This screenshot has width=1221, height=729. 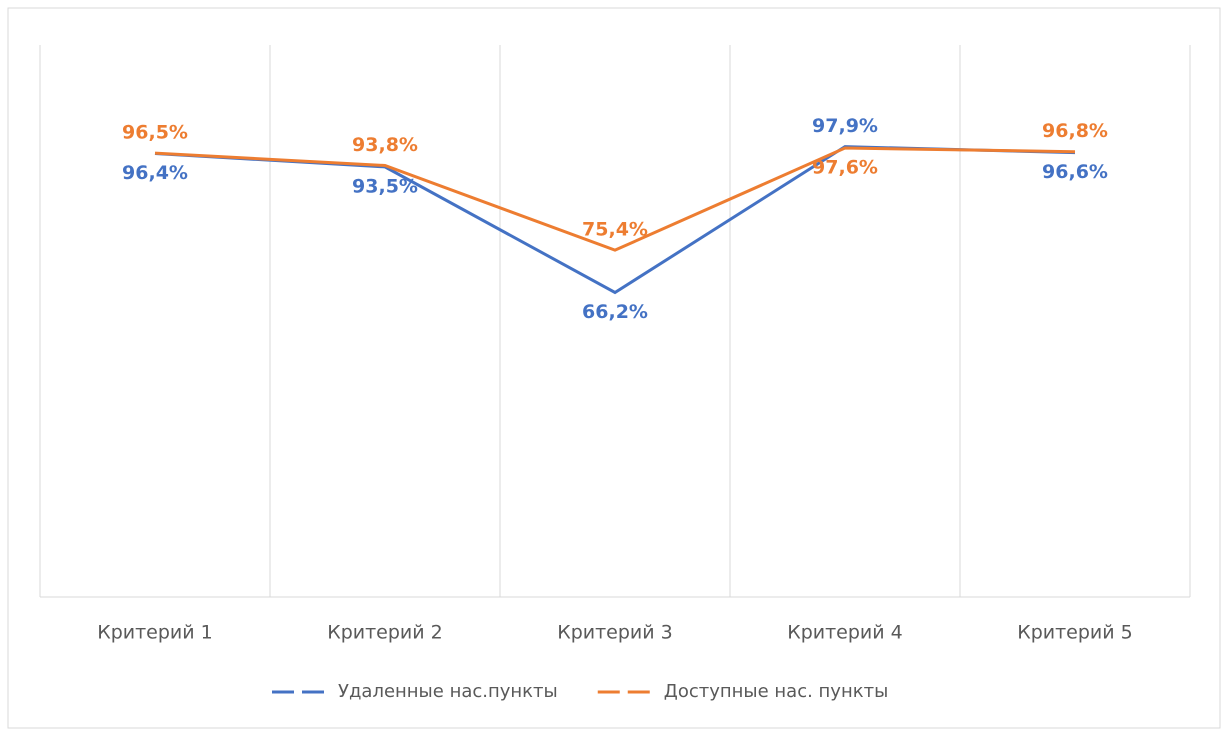 I want to click on x-tick-label: Критерий 1, so click(x=155, y=633).